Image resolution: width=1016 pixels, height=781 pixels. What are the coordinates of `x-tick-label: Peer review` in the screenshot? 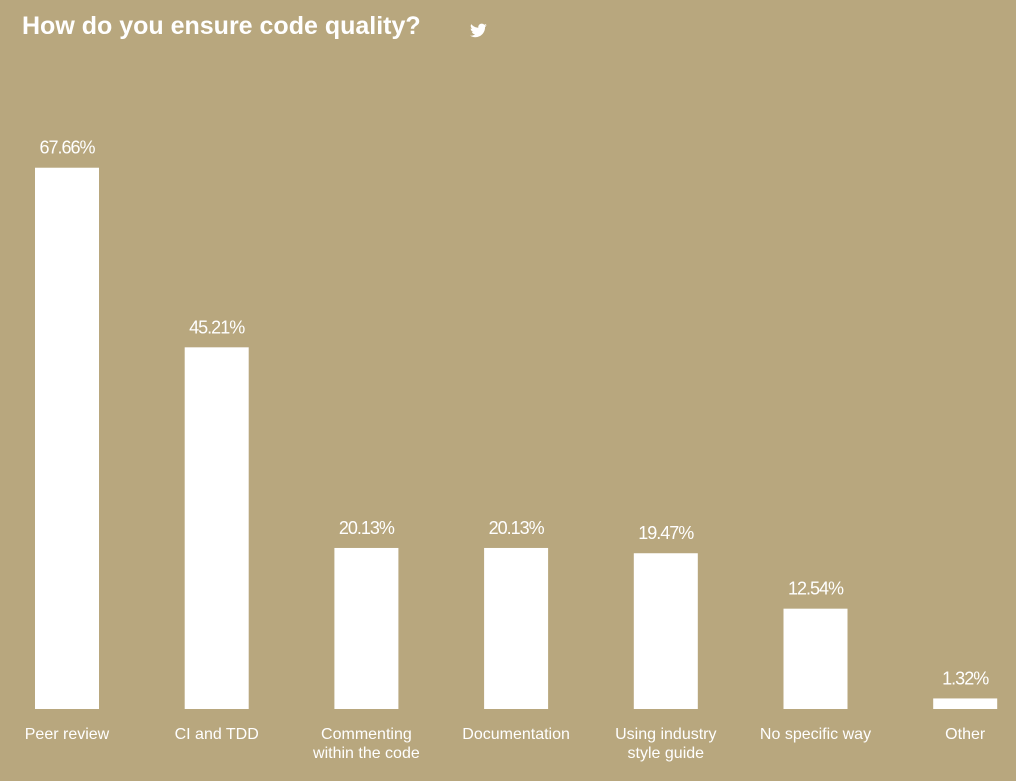 It's located at (67, 734).